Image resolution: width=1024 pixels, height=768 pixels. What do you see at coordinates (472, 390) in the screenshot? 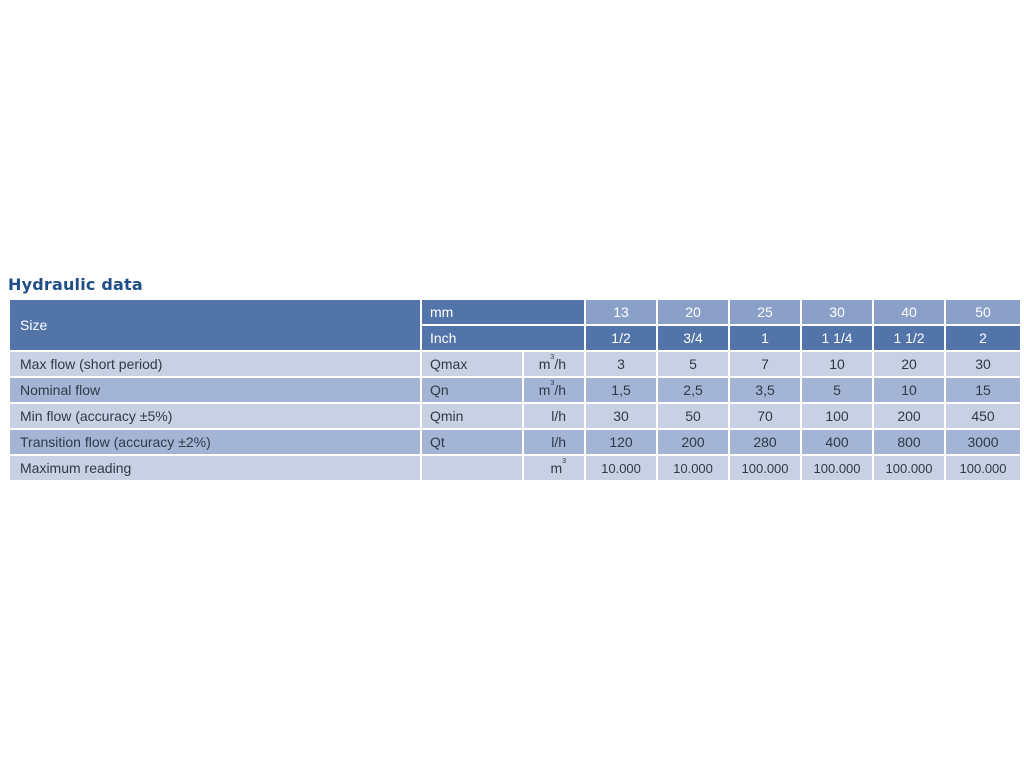
I see `row-code: Qn` at bounding box center [472, 390].